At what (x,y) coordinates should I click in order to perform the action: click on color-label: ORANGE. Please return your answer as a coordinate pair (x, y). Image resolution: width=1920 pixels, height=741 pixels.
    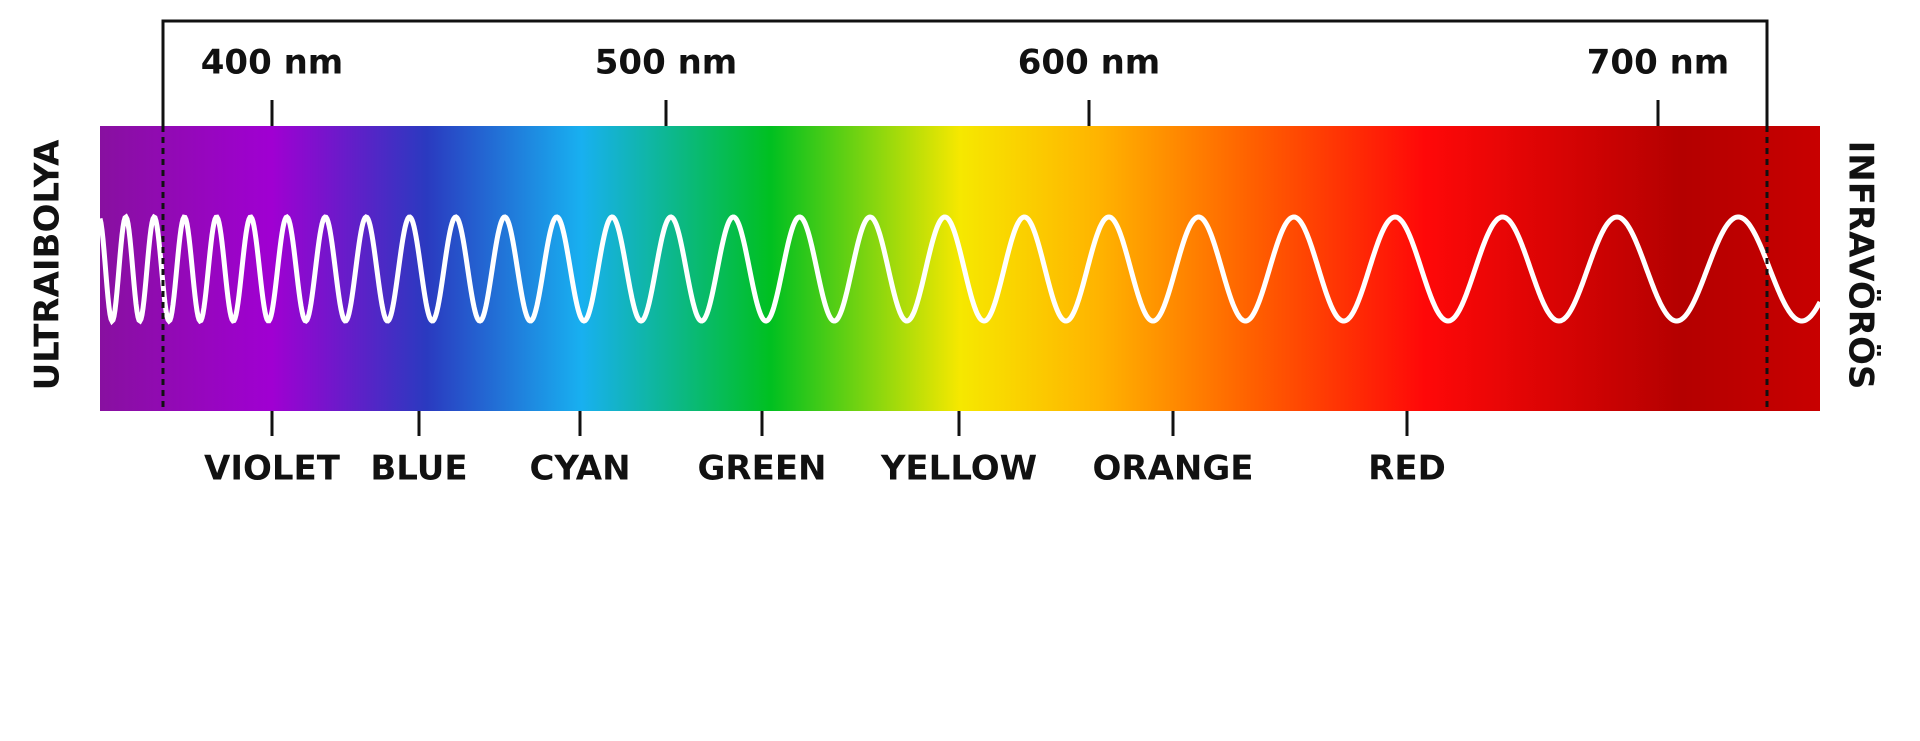
    Looking at the image, I should click on (1173, 469).